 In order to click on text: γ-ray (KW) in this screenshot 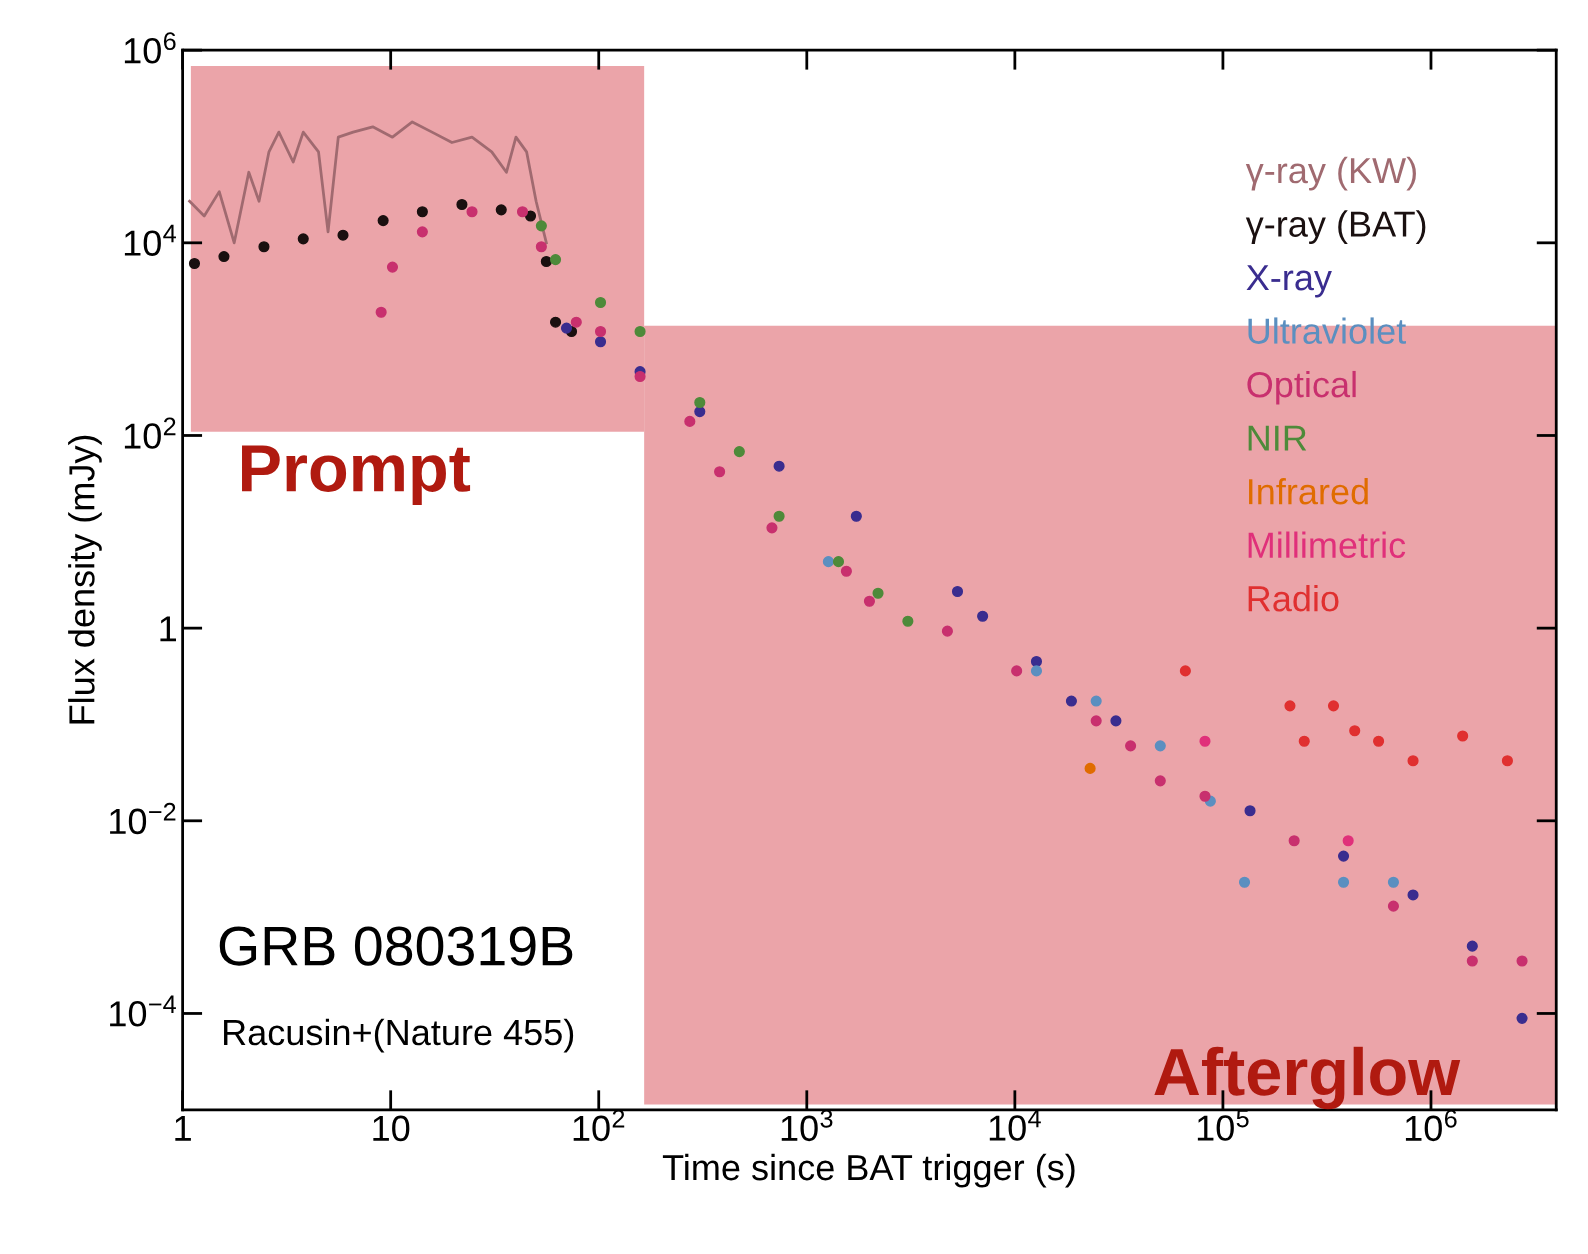, I will do `click(1330, 173)`.